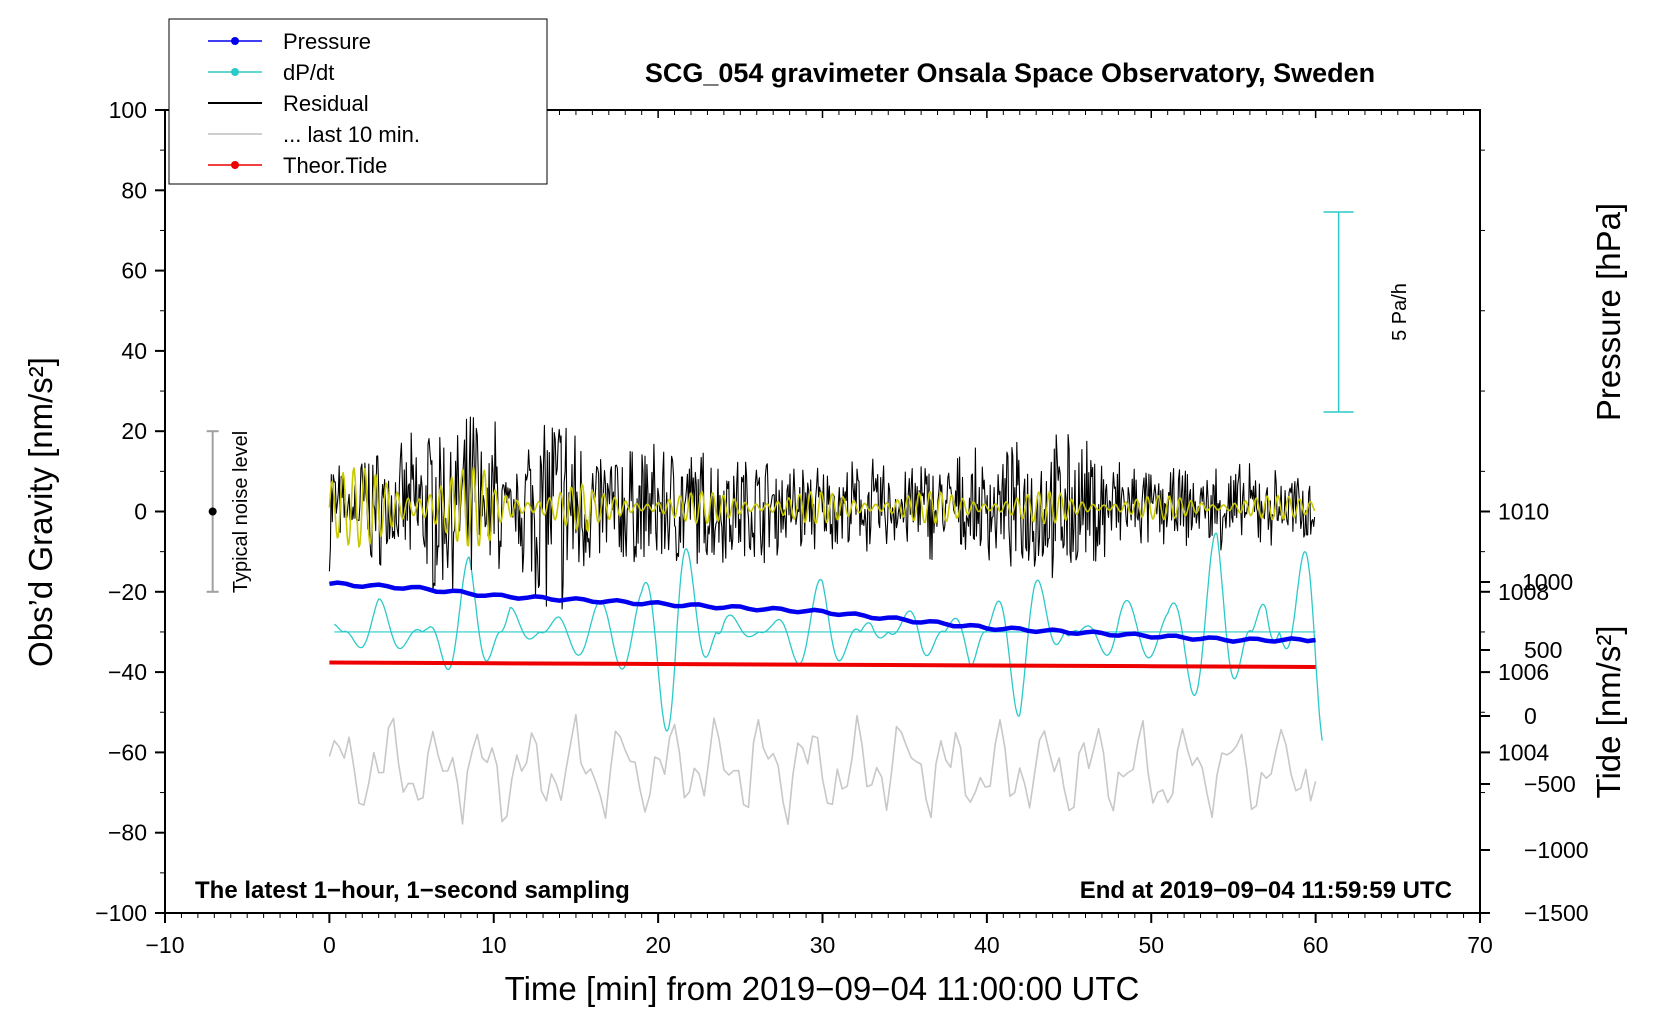 This screenshot has width=1660, height=1020. I want to click on x-axis-label: Time [min] from 2019−09−04 11:00:00 UTC, so click(822, 988).